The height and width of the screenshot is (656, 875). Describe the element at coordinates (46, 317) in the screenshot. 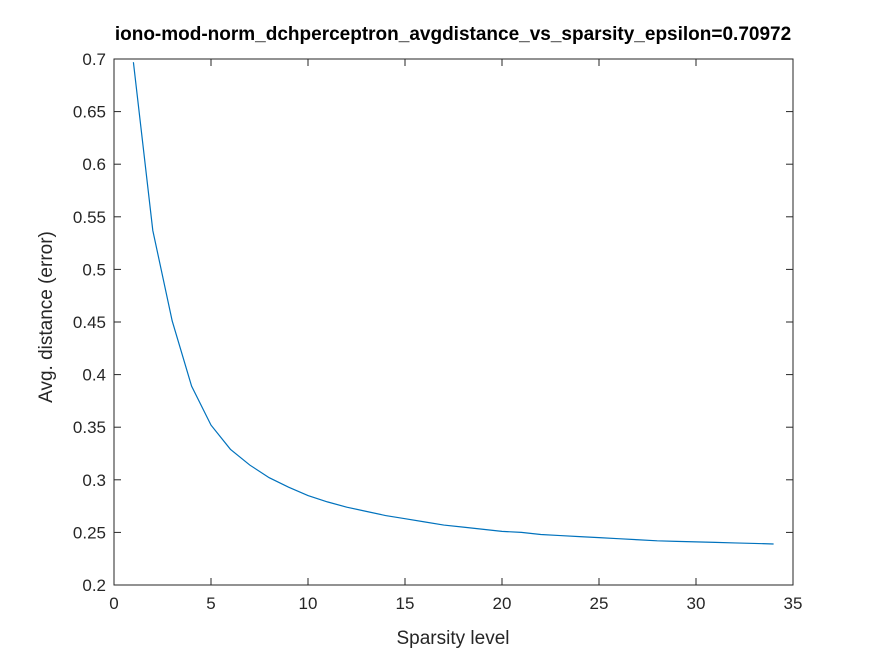

I see `y-axis-label: Avg. distance (error)` at that location.